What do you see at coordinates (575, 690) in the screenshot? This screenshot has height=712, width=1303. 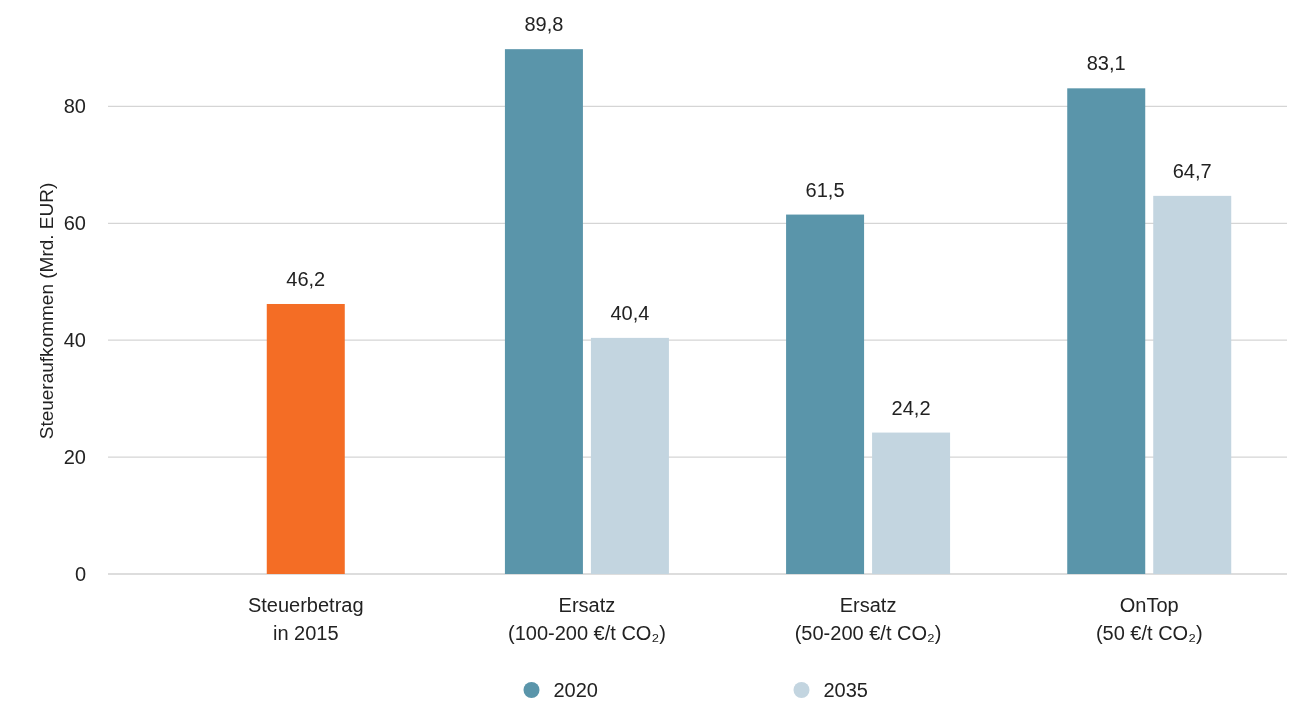 I see `legend-label: 2020` at bounding box center [575, 690].